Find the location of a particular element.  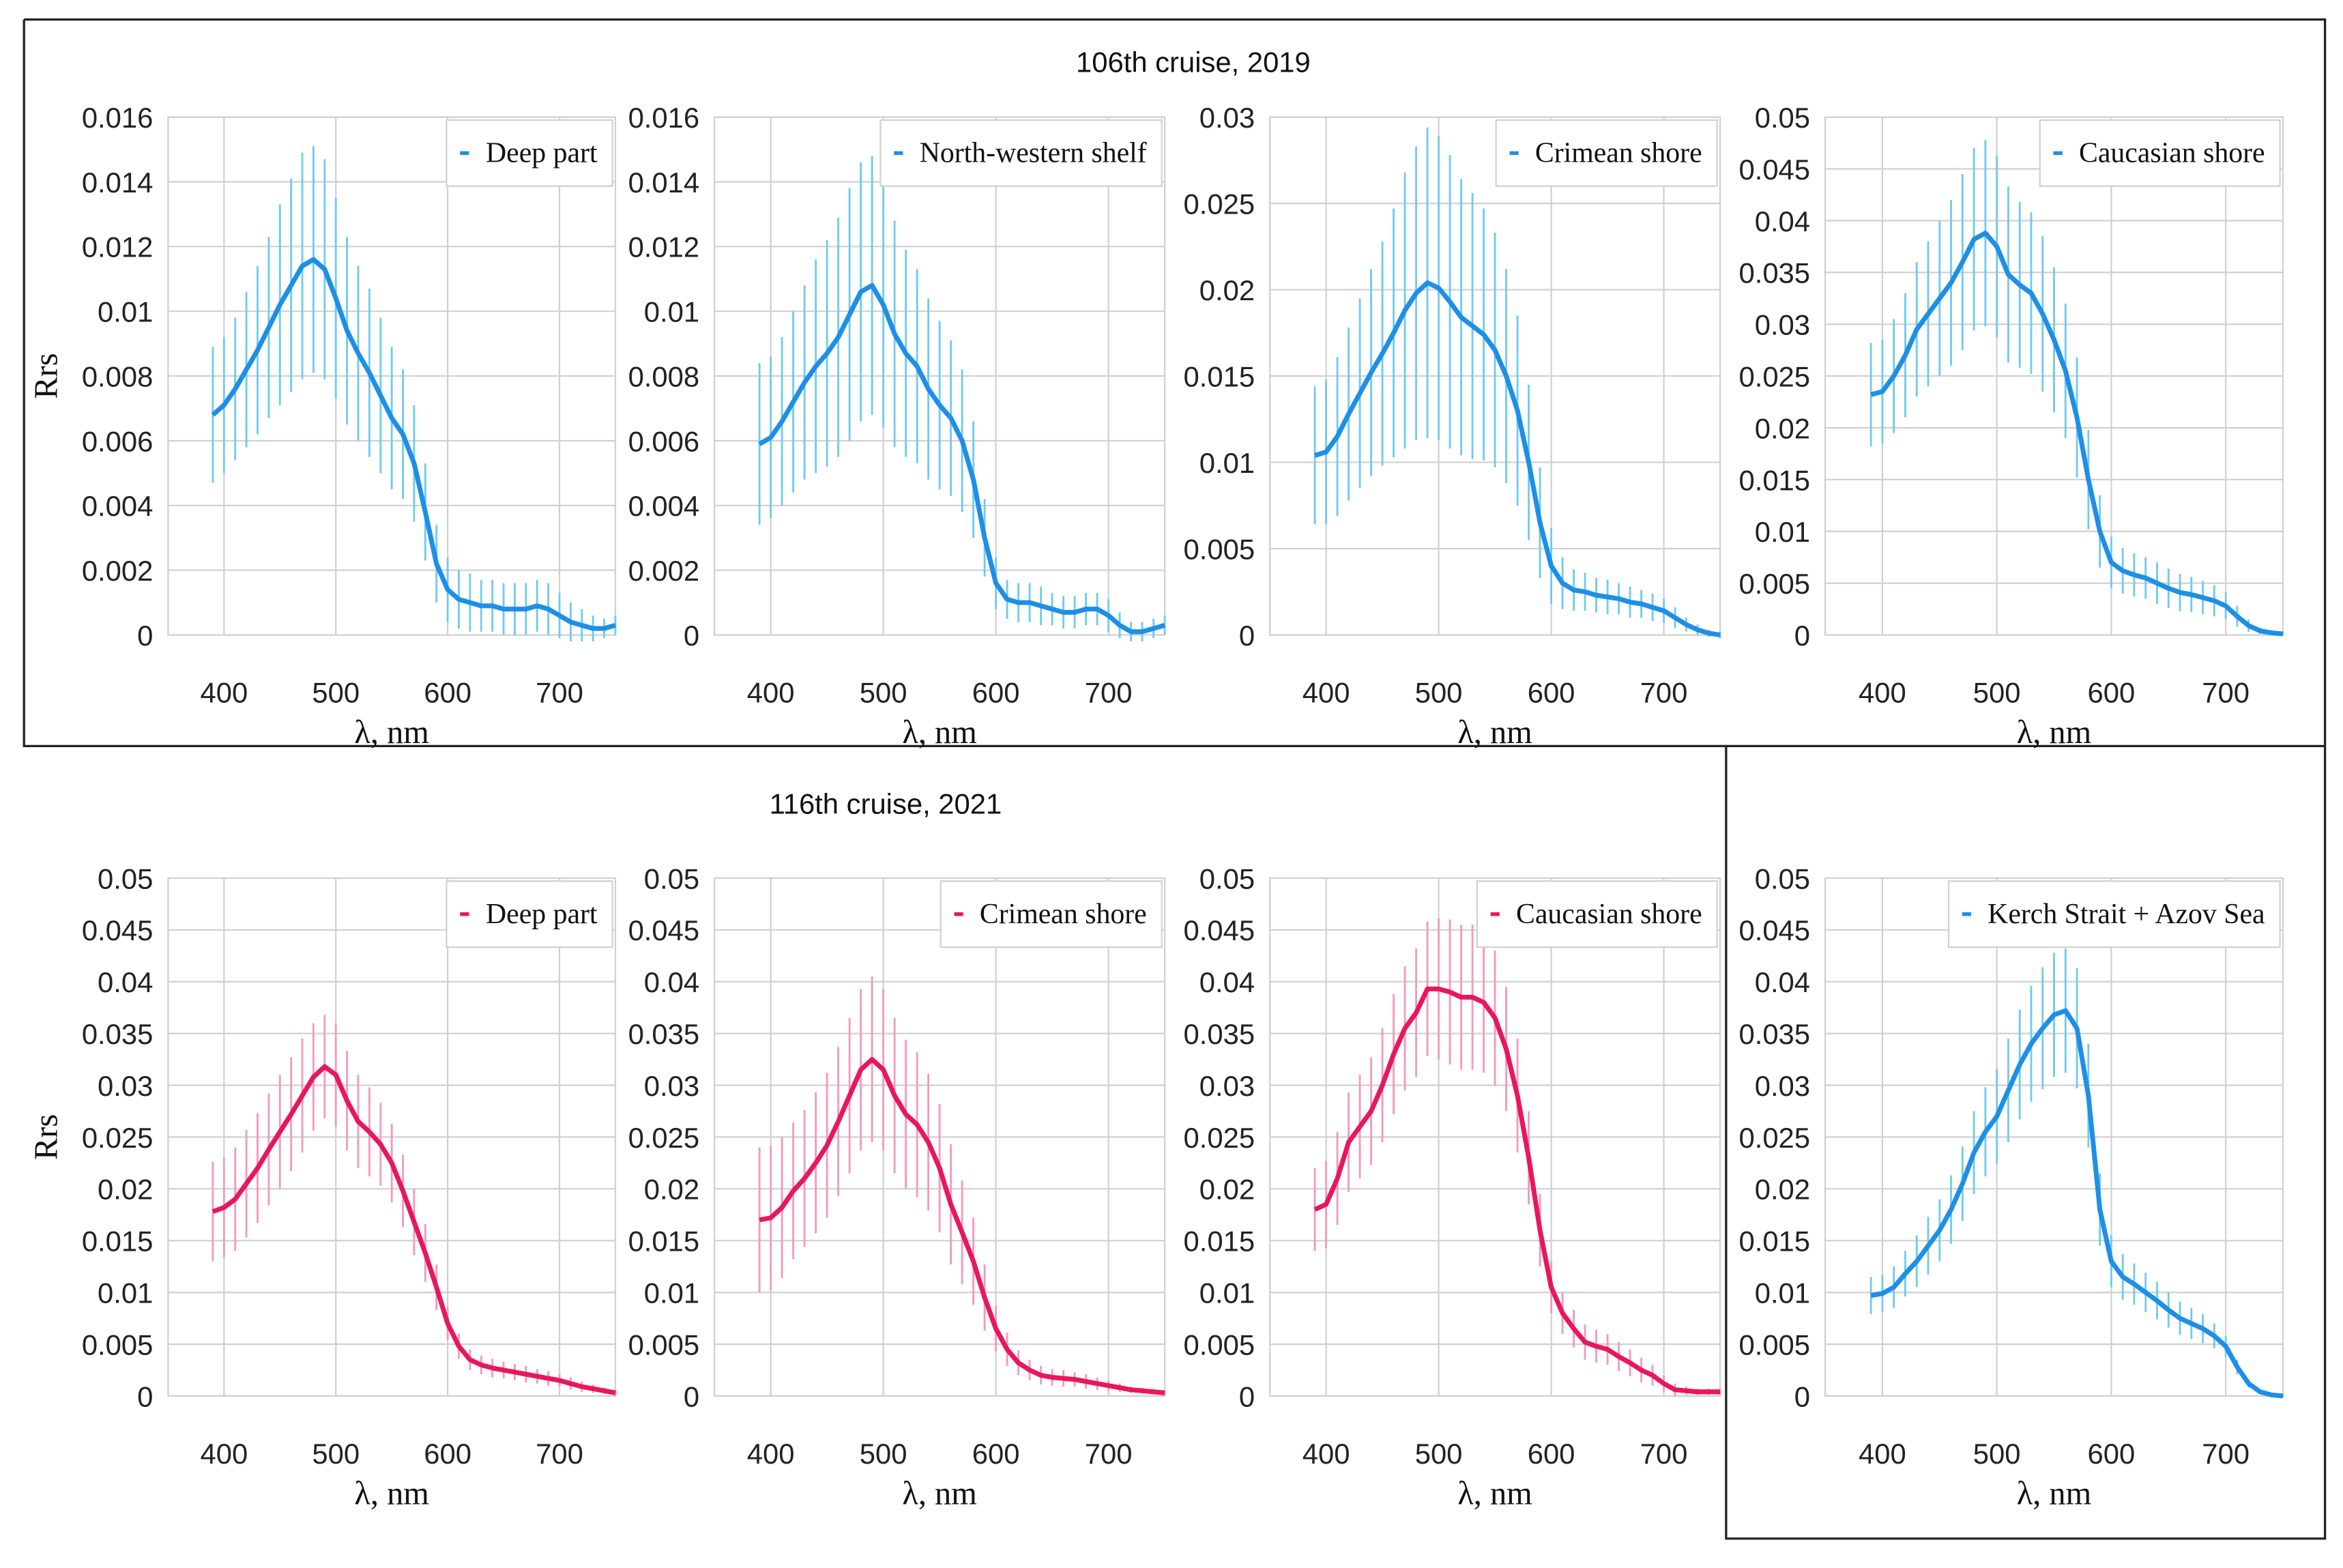

y-tick-label: 0.016 is located at coordinates (664, 118).